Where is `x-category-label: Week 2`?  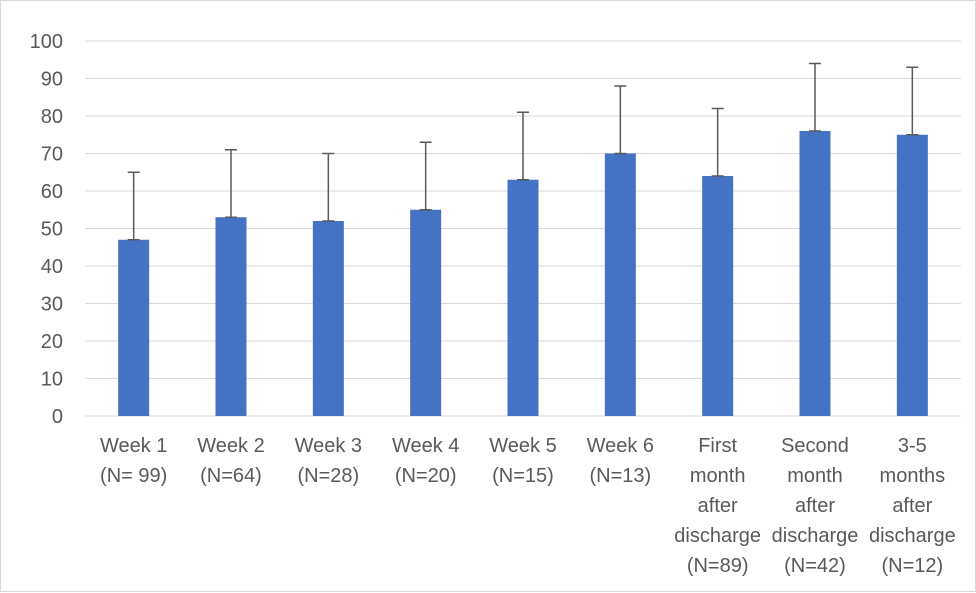 x-category-label: Week 2 is located at coordinates (230, 446).